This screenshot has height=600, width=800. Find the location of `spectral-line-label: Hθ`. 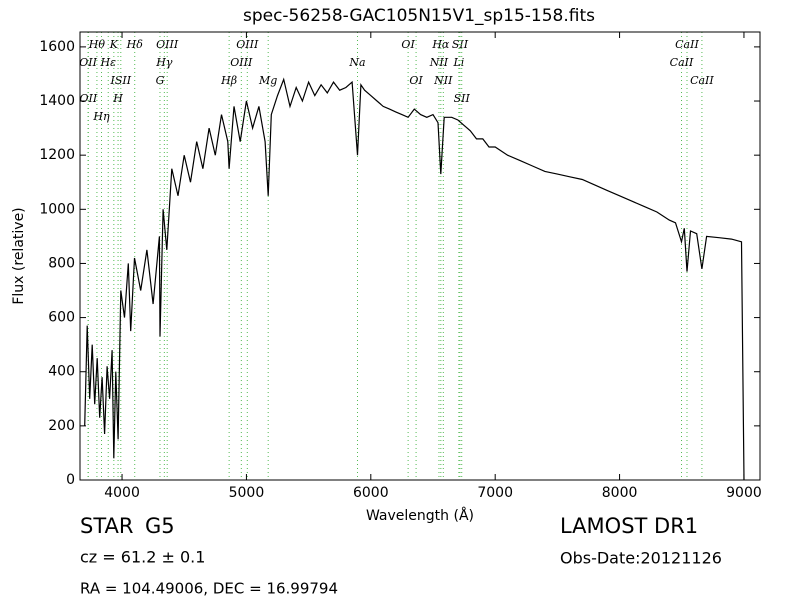

spectral-line-label: Hθ is located at coordinates (97, 44).